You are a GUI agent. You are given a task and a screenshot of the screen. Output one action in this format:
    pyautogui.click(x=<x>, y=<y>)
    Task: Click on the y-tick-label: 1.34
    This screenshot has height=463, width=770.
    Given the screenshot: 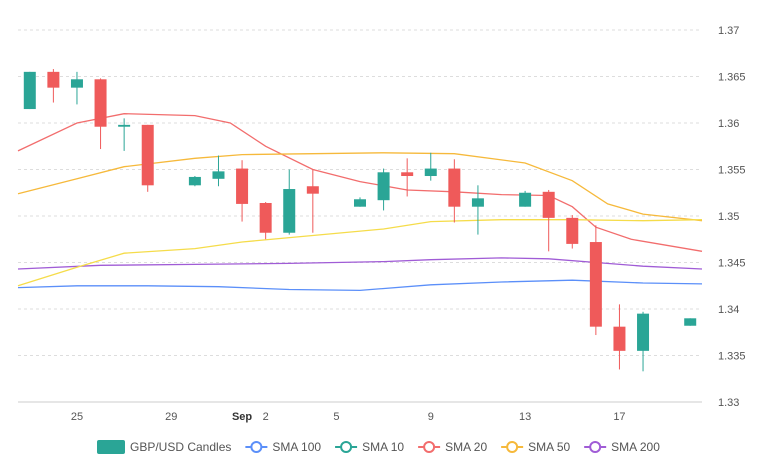 What is the action you would take?
    pyautogui.click(x=728, y=310)
    